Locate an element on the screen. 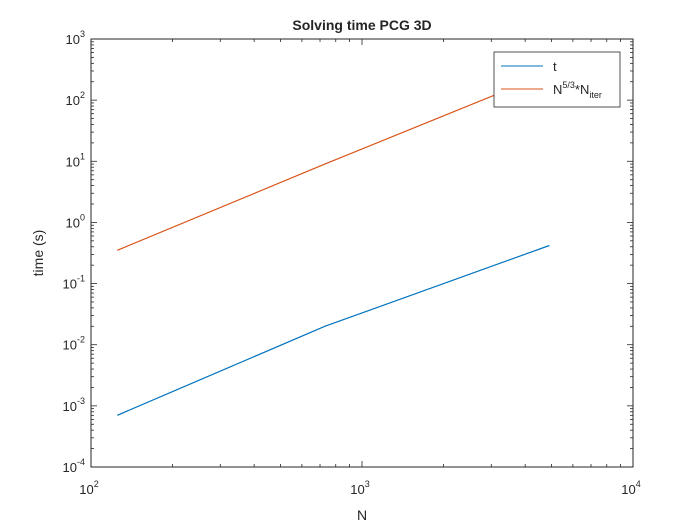 Image resolution: width=700 pixels, height=530 pixels. y-tick-label: 10² is located at coordinates (75, 99).